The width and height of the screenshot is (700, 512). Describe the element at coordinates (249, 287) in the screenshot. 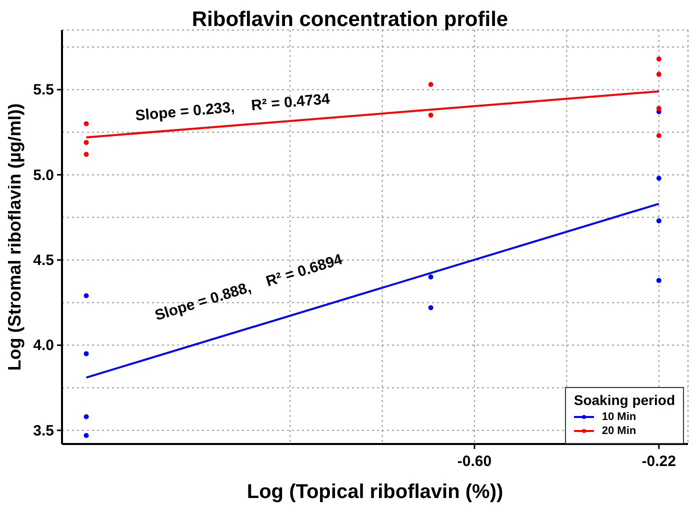

I see `annotation: Slope = 0.888, R² = 0.6894` at that location.